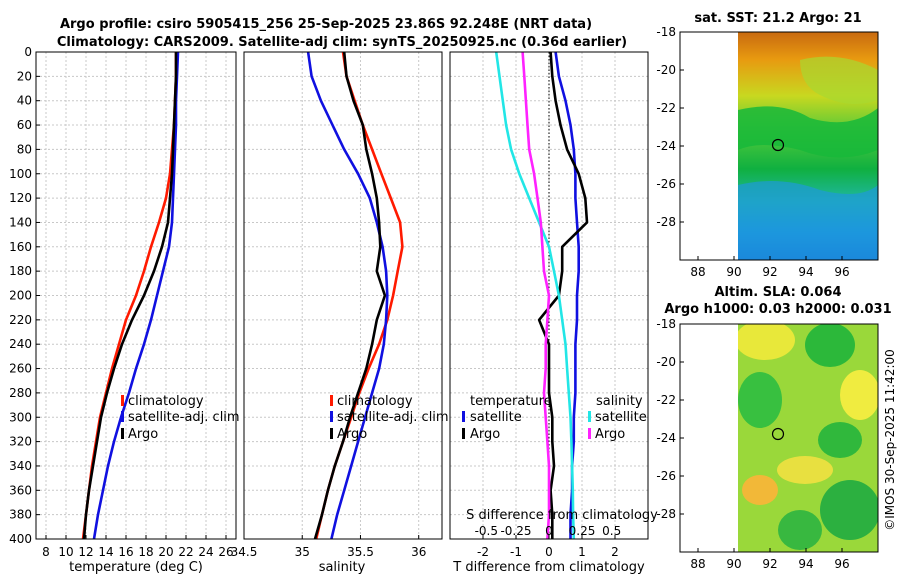  I want to click on x-tick-label: 26, so click(225, 552).